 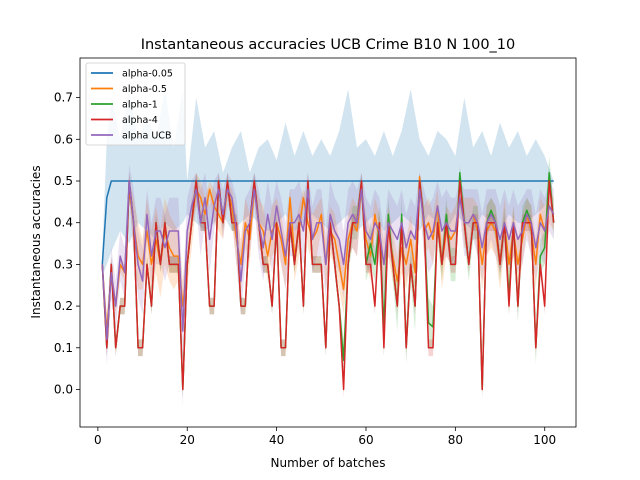 I want to click on y-tick-label: 0.5, so click(x=63, y=181).